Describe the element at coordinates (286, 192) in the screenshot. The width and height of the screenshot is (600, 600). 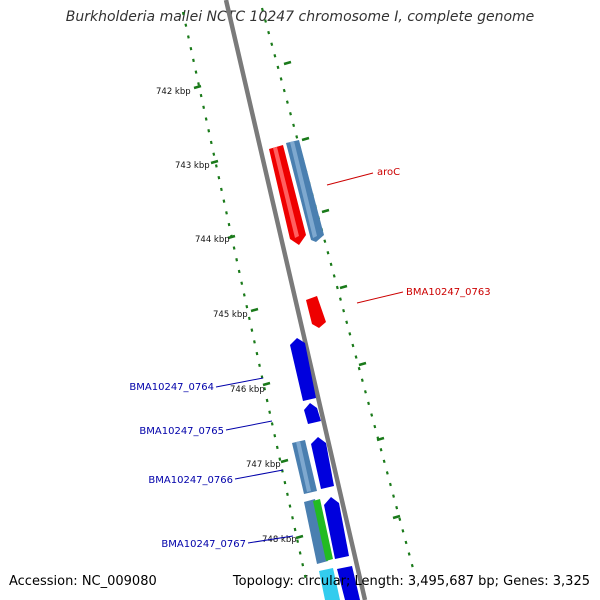
I see `gene-aroC-highlight` at that location.